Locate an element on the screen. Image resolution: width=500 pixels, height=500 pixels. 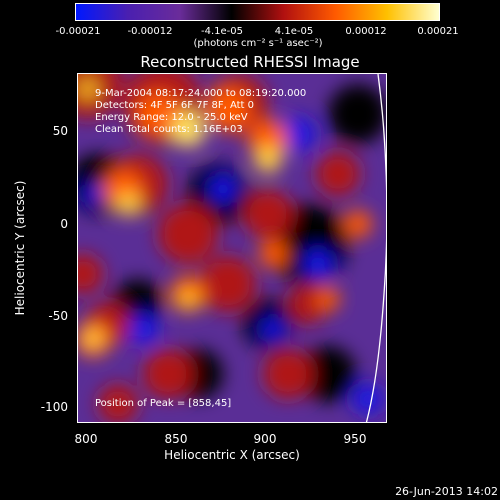
y-tick: -50 is located at coordinates (58, 316).